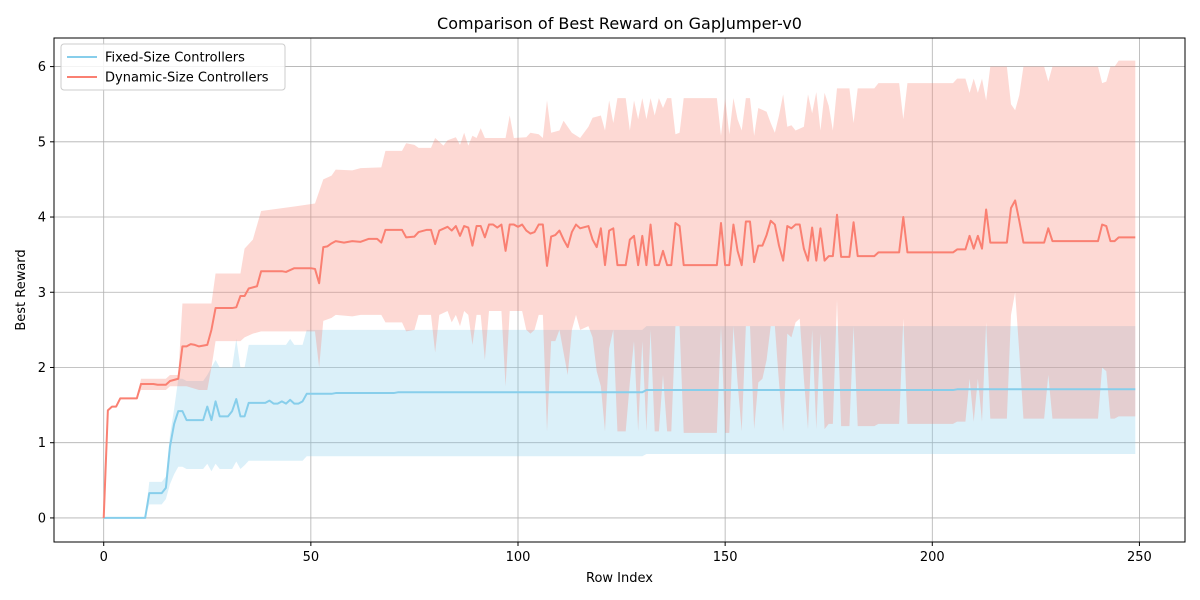 Image resolution: width=1200 pixels, height=600 pixels. I want to click on x-axis-ticks: 0 50 100 150 200 250, so click(626, 553).